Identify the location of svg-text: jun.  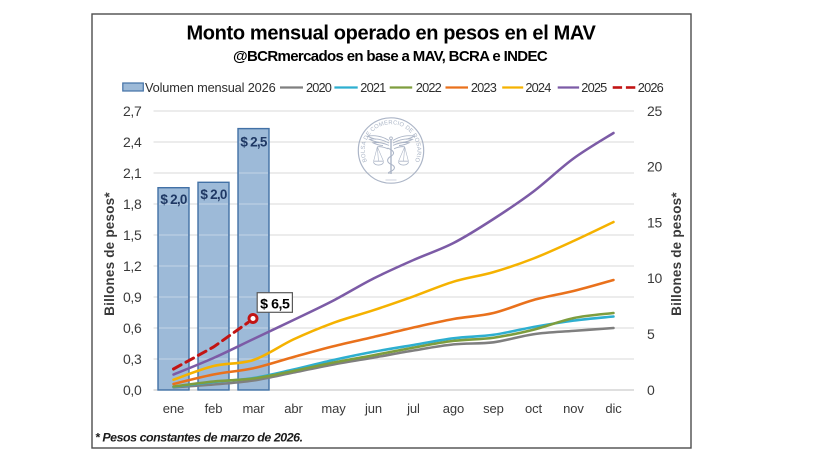
(373, 408).